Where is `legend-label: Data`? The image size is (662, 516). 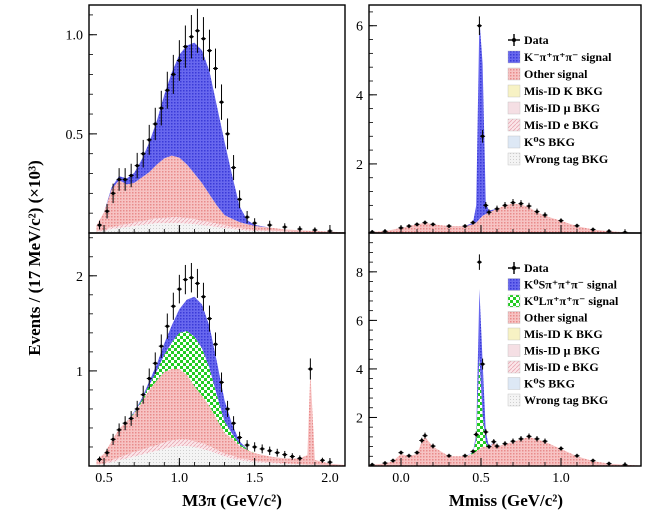 legend-label: Data is located at coordinates (536, 268).